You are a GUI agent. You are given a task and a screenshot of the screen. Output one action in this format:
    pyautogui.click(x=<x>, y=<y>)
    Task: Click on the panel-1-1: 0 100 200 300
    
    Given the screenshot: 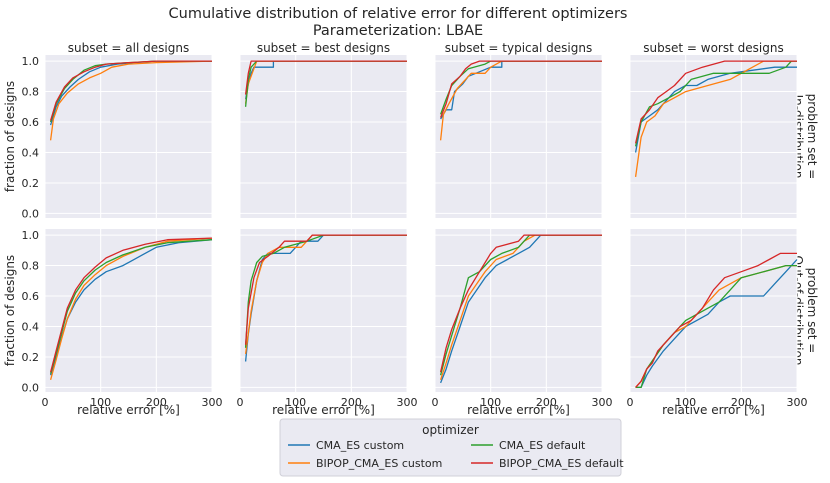 What is the action you would take?
    pyautogui.click(x=327, y=319)
    